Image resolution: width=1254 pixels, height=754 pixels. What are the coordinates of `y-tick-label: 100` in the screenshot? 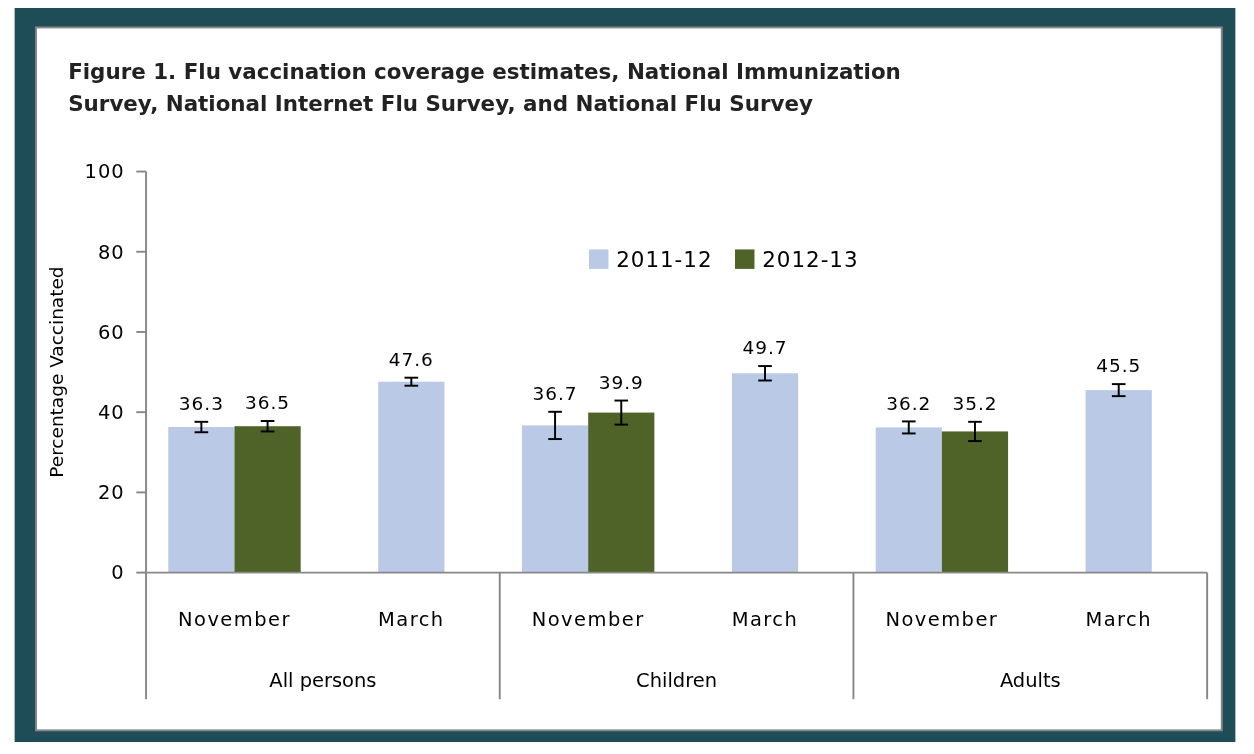 It's located at (104, 172).